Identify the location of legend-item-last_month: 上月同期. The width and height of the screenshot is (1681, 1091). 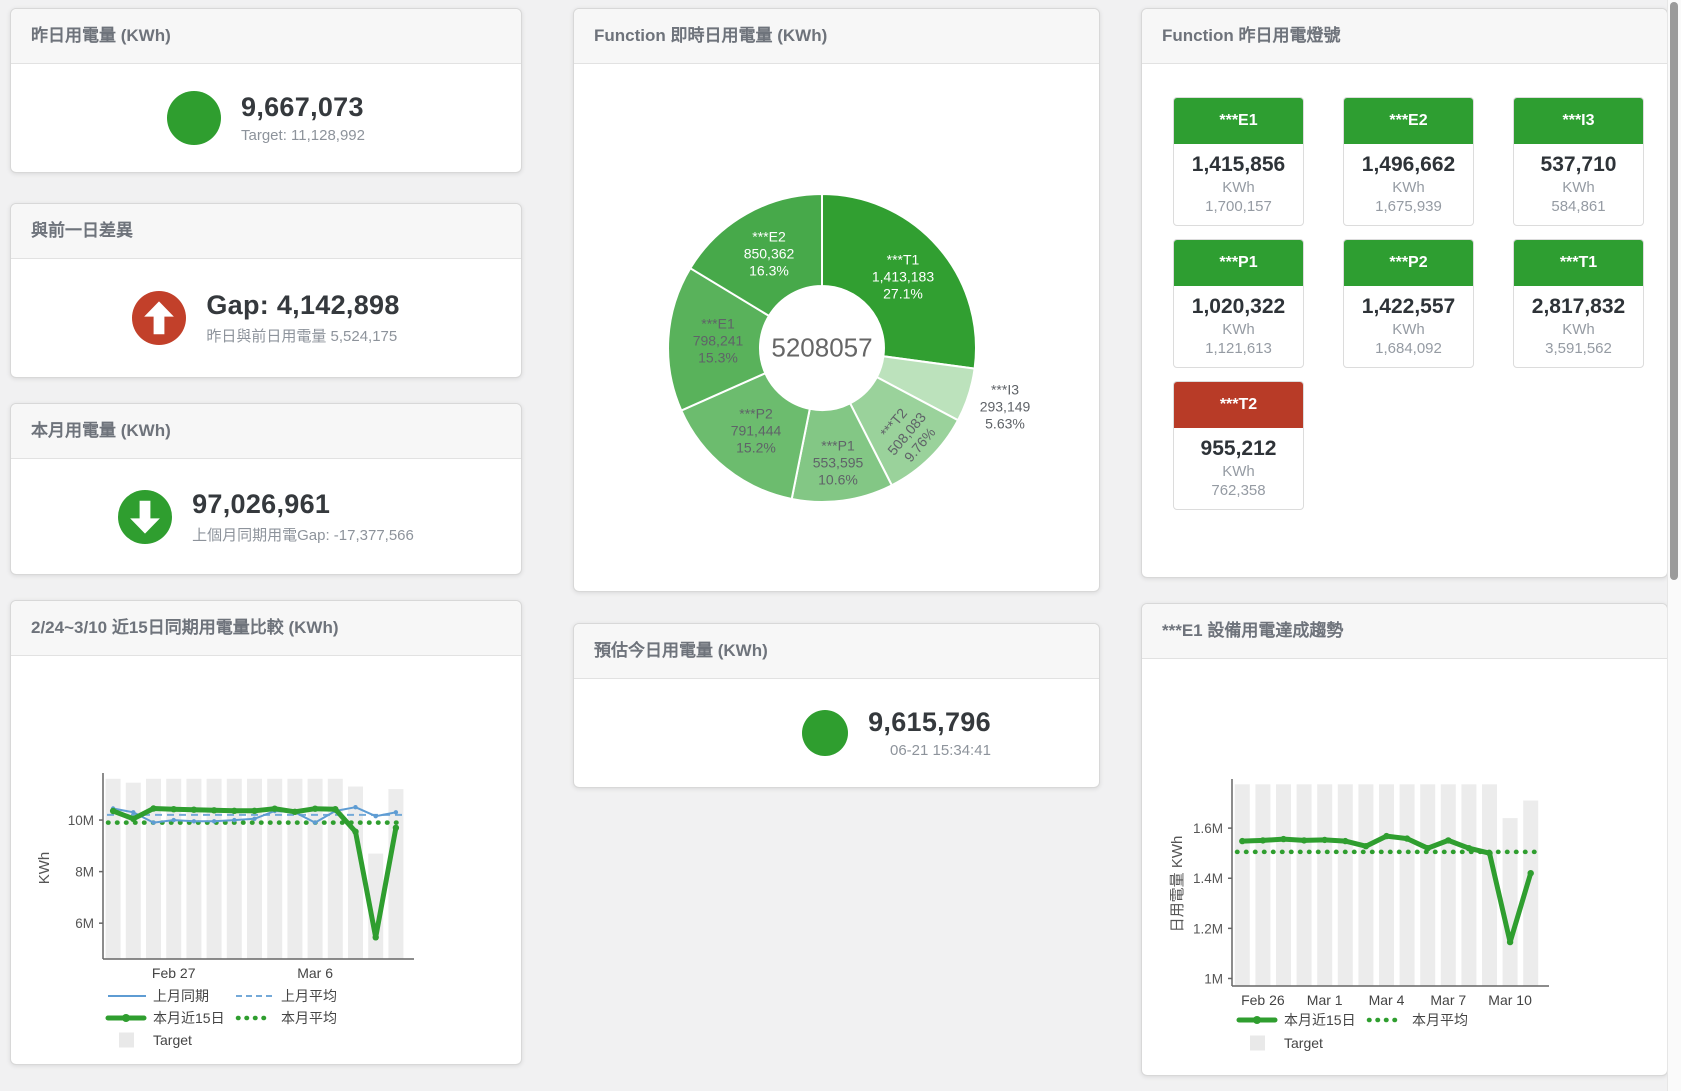
(158, 996).